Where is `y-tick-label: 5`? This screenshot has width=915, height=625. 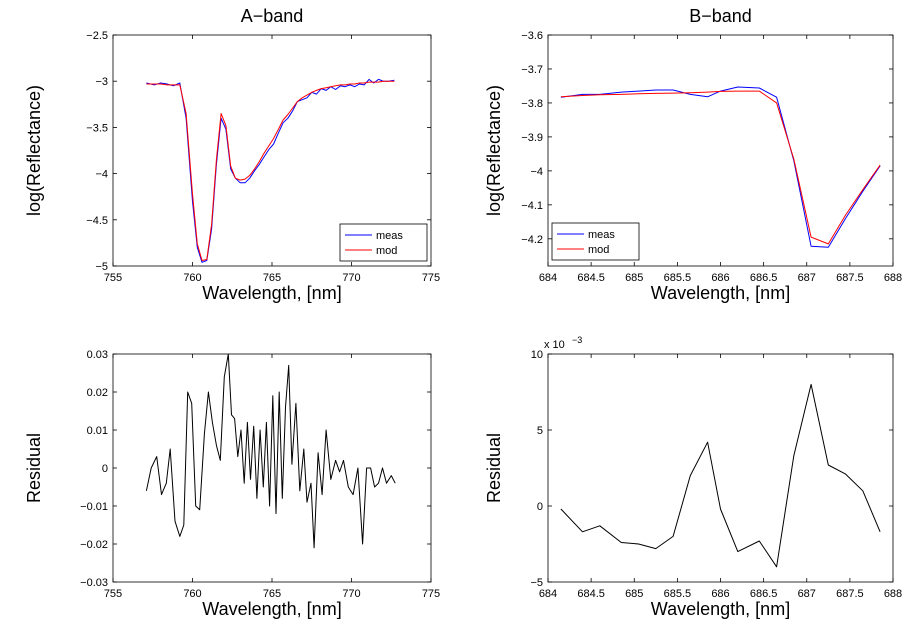 y-tick-label: 5 is located at coordinates (540, 431).